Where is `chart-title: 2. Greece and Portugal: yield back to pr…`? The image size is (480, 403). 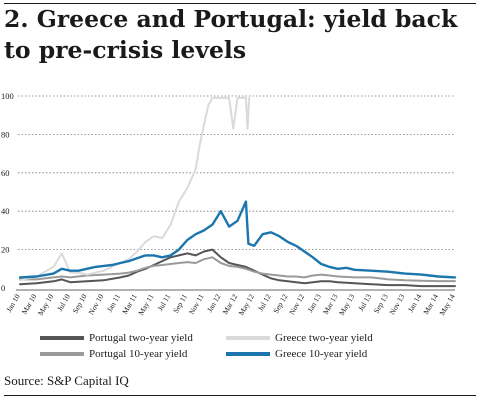
chart-title: 2. Greece and Portugal: yield back to pr… is located at coordinates (231, 34).